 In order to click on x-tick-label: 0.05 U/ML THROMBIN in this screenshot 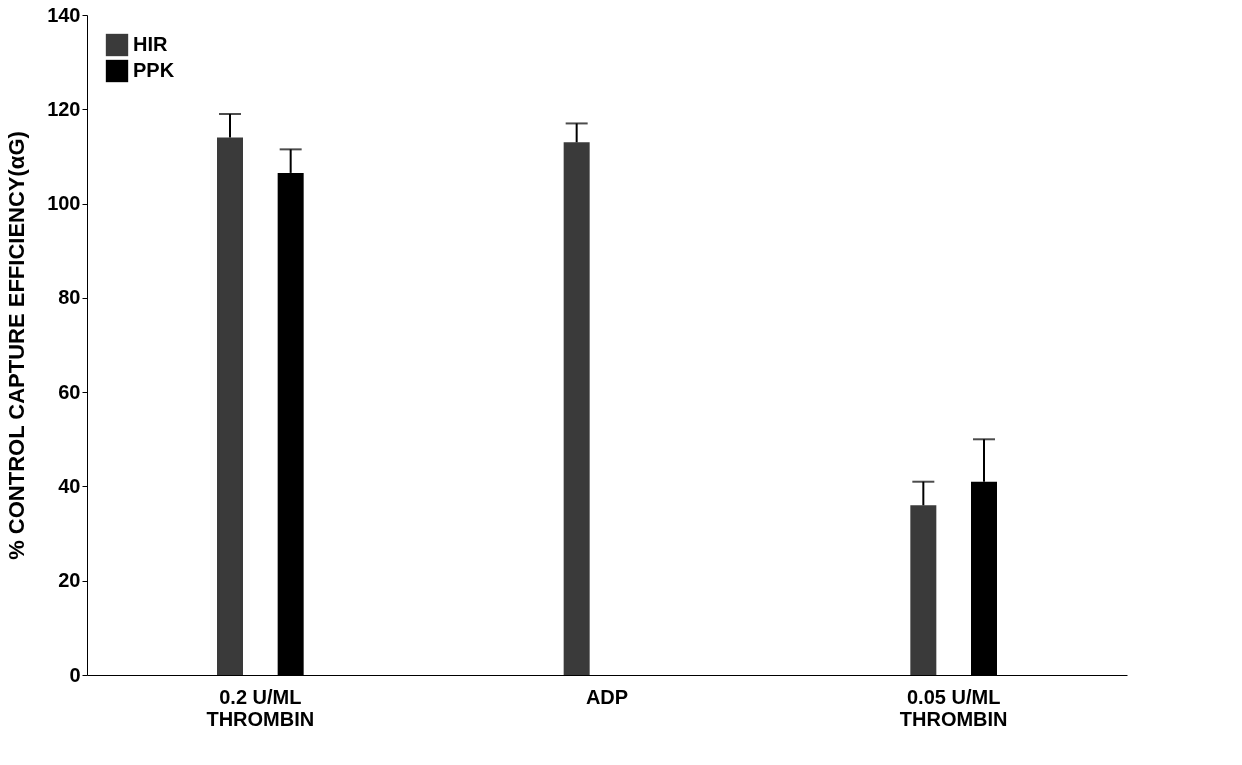, I will do `click(953, 707)`.